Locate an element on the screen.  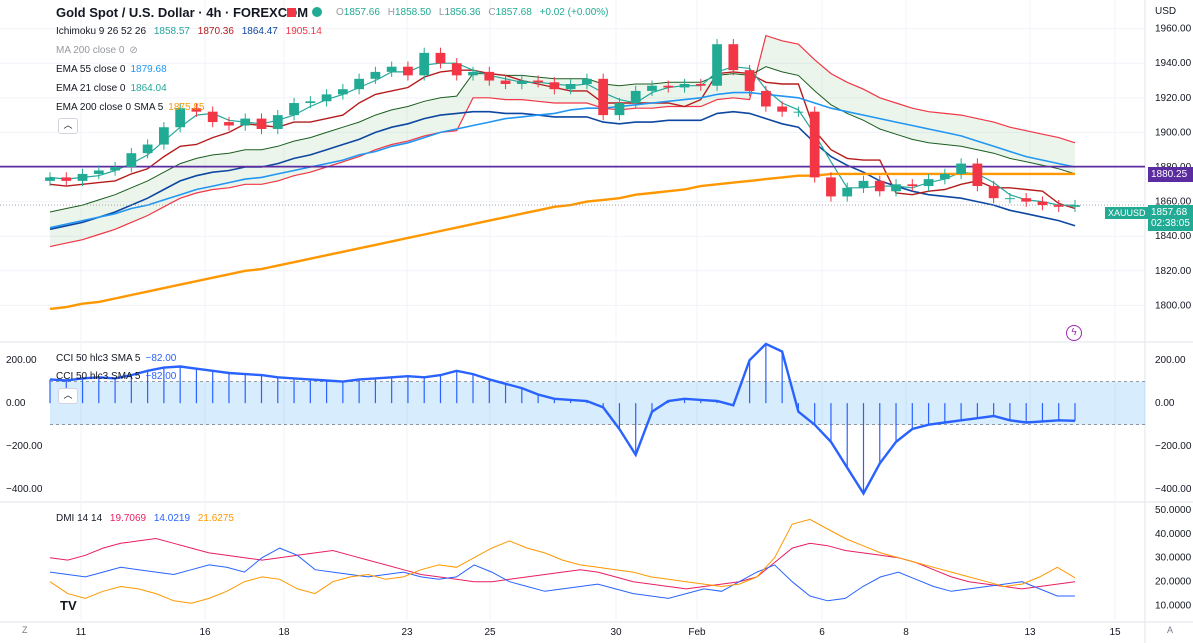
collapse-legend-button: ︿ is located at coordinates (68, 126).